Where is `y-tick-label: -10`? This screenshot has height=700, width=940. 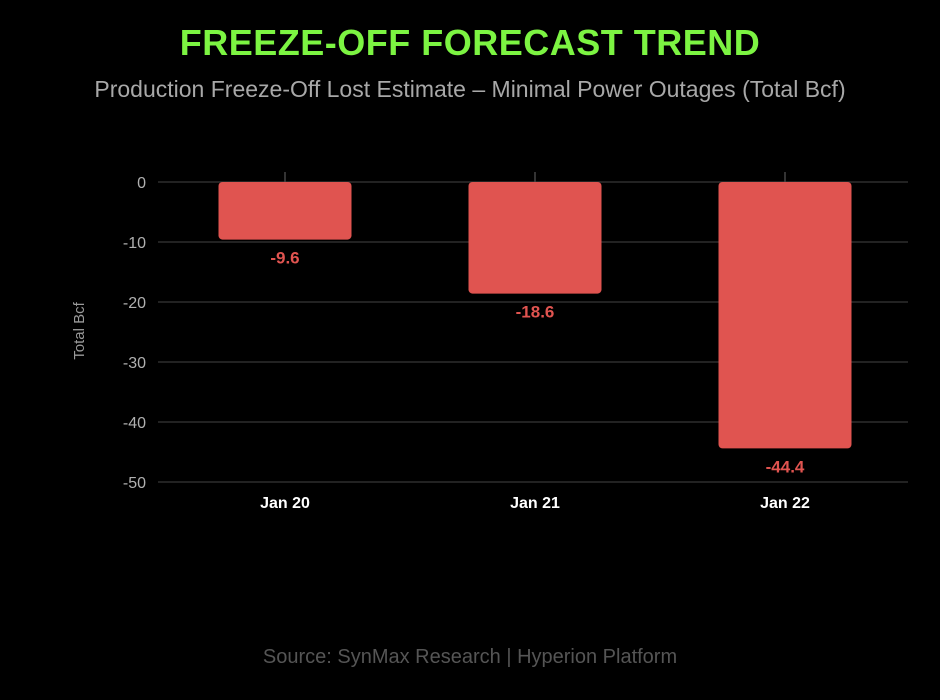 y-tick-label: -10 is located at coordinates (134, 243).